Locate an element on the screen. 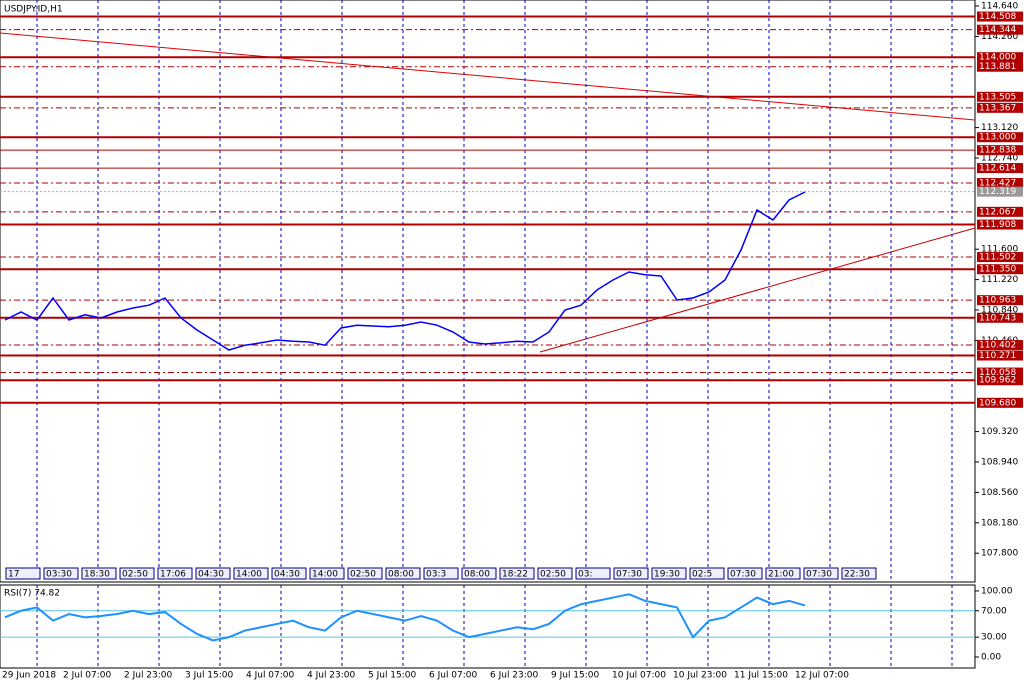 The image size is (1024, 687). x-tick-label: 3 Jul 15:00 is located at coordinates (209, 676).